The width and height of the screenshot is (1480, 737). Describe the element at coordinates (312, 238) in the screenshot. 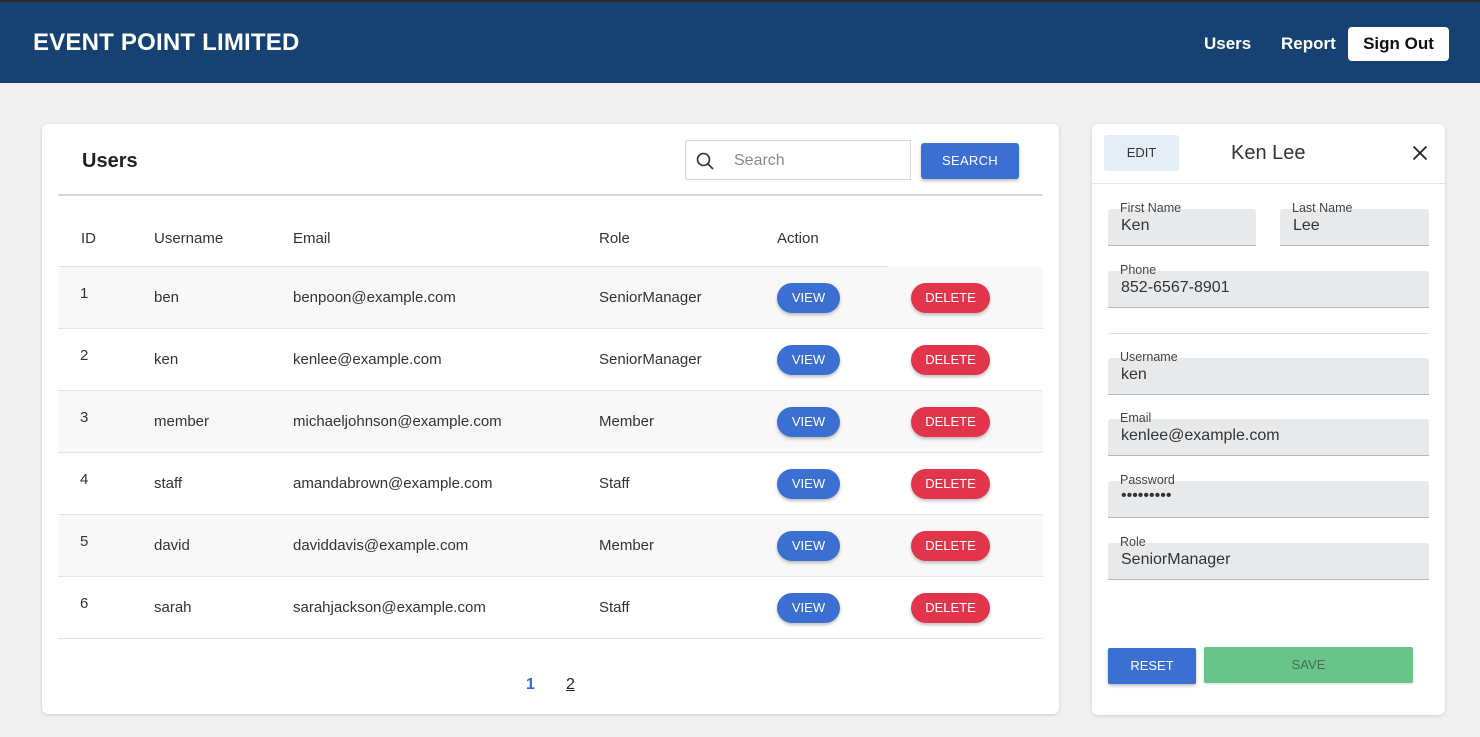

I see `column-header-email: Email` at that location.